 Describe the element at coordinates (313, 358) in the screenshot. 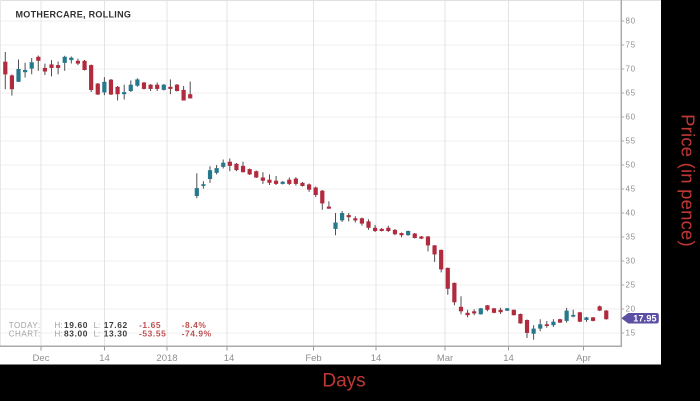

I see `svg-text: Feb` at that location.